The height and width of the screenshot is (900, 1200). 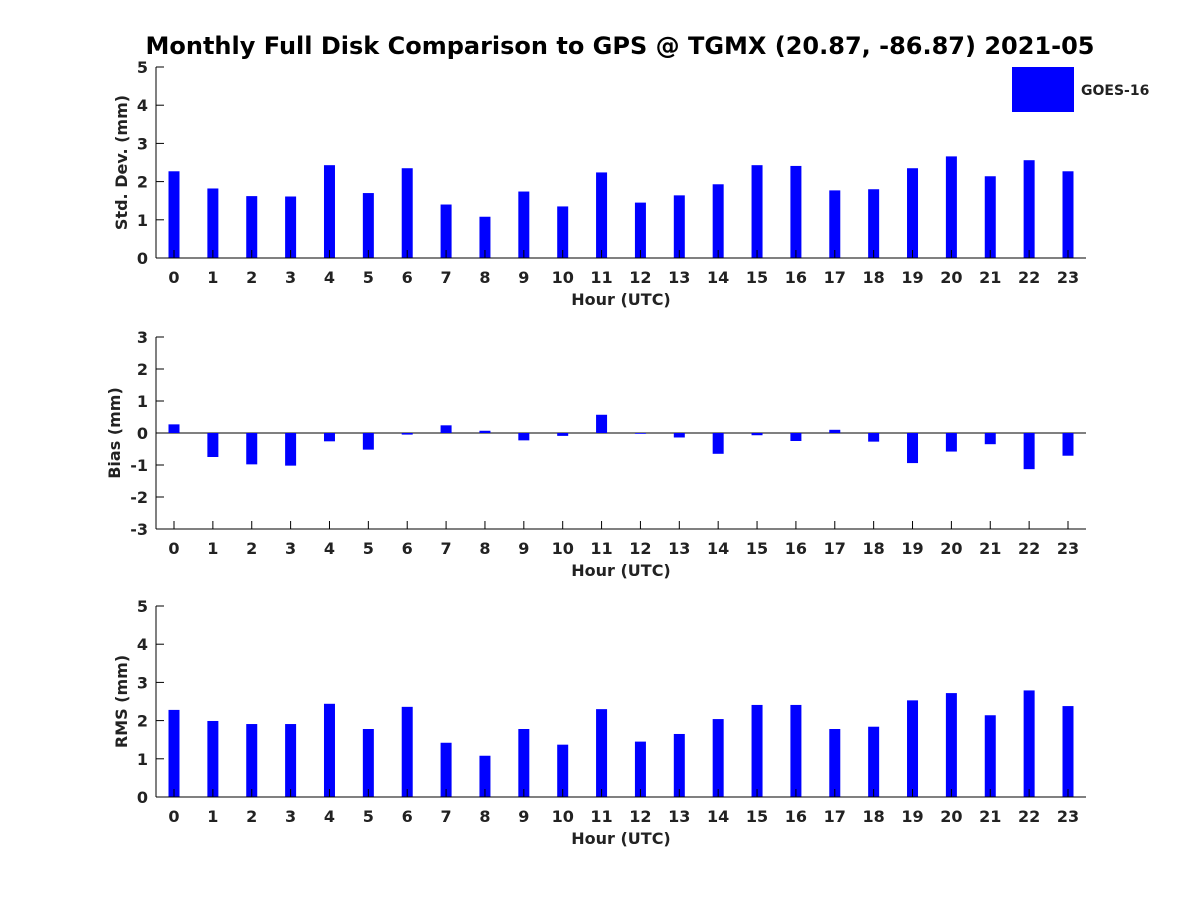 What do you see at coordinates (251, 548) in the screenshot?
I see `x-tick-label-bias: 2` at bounding box center [251, 548].